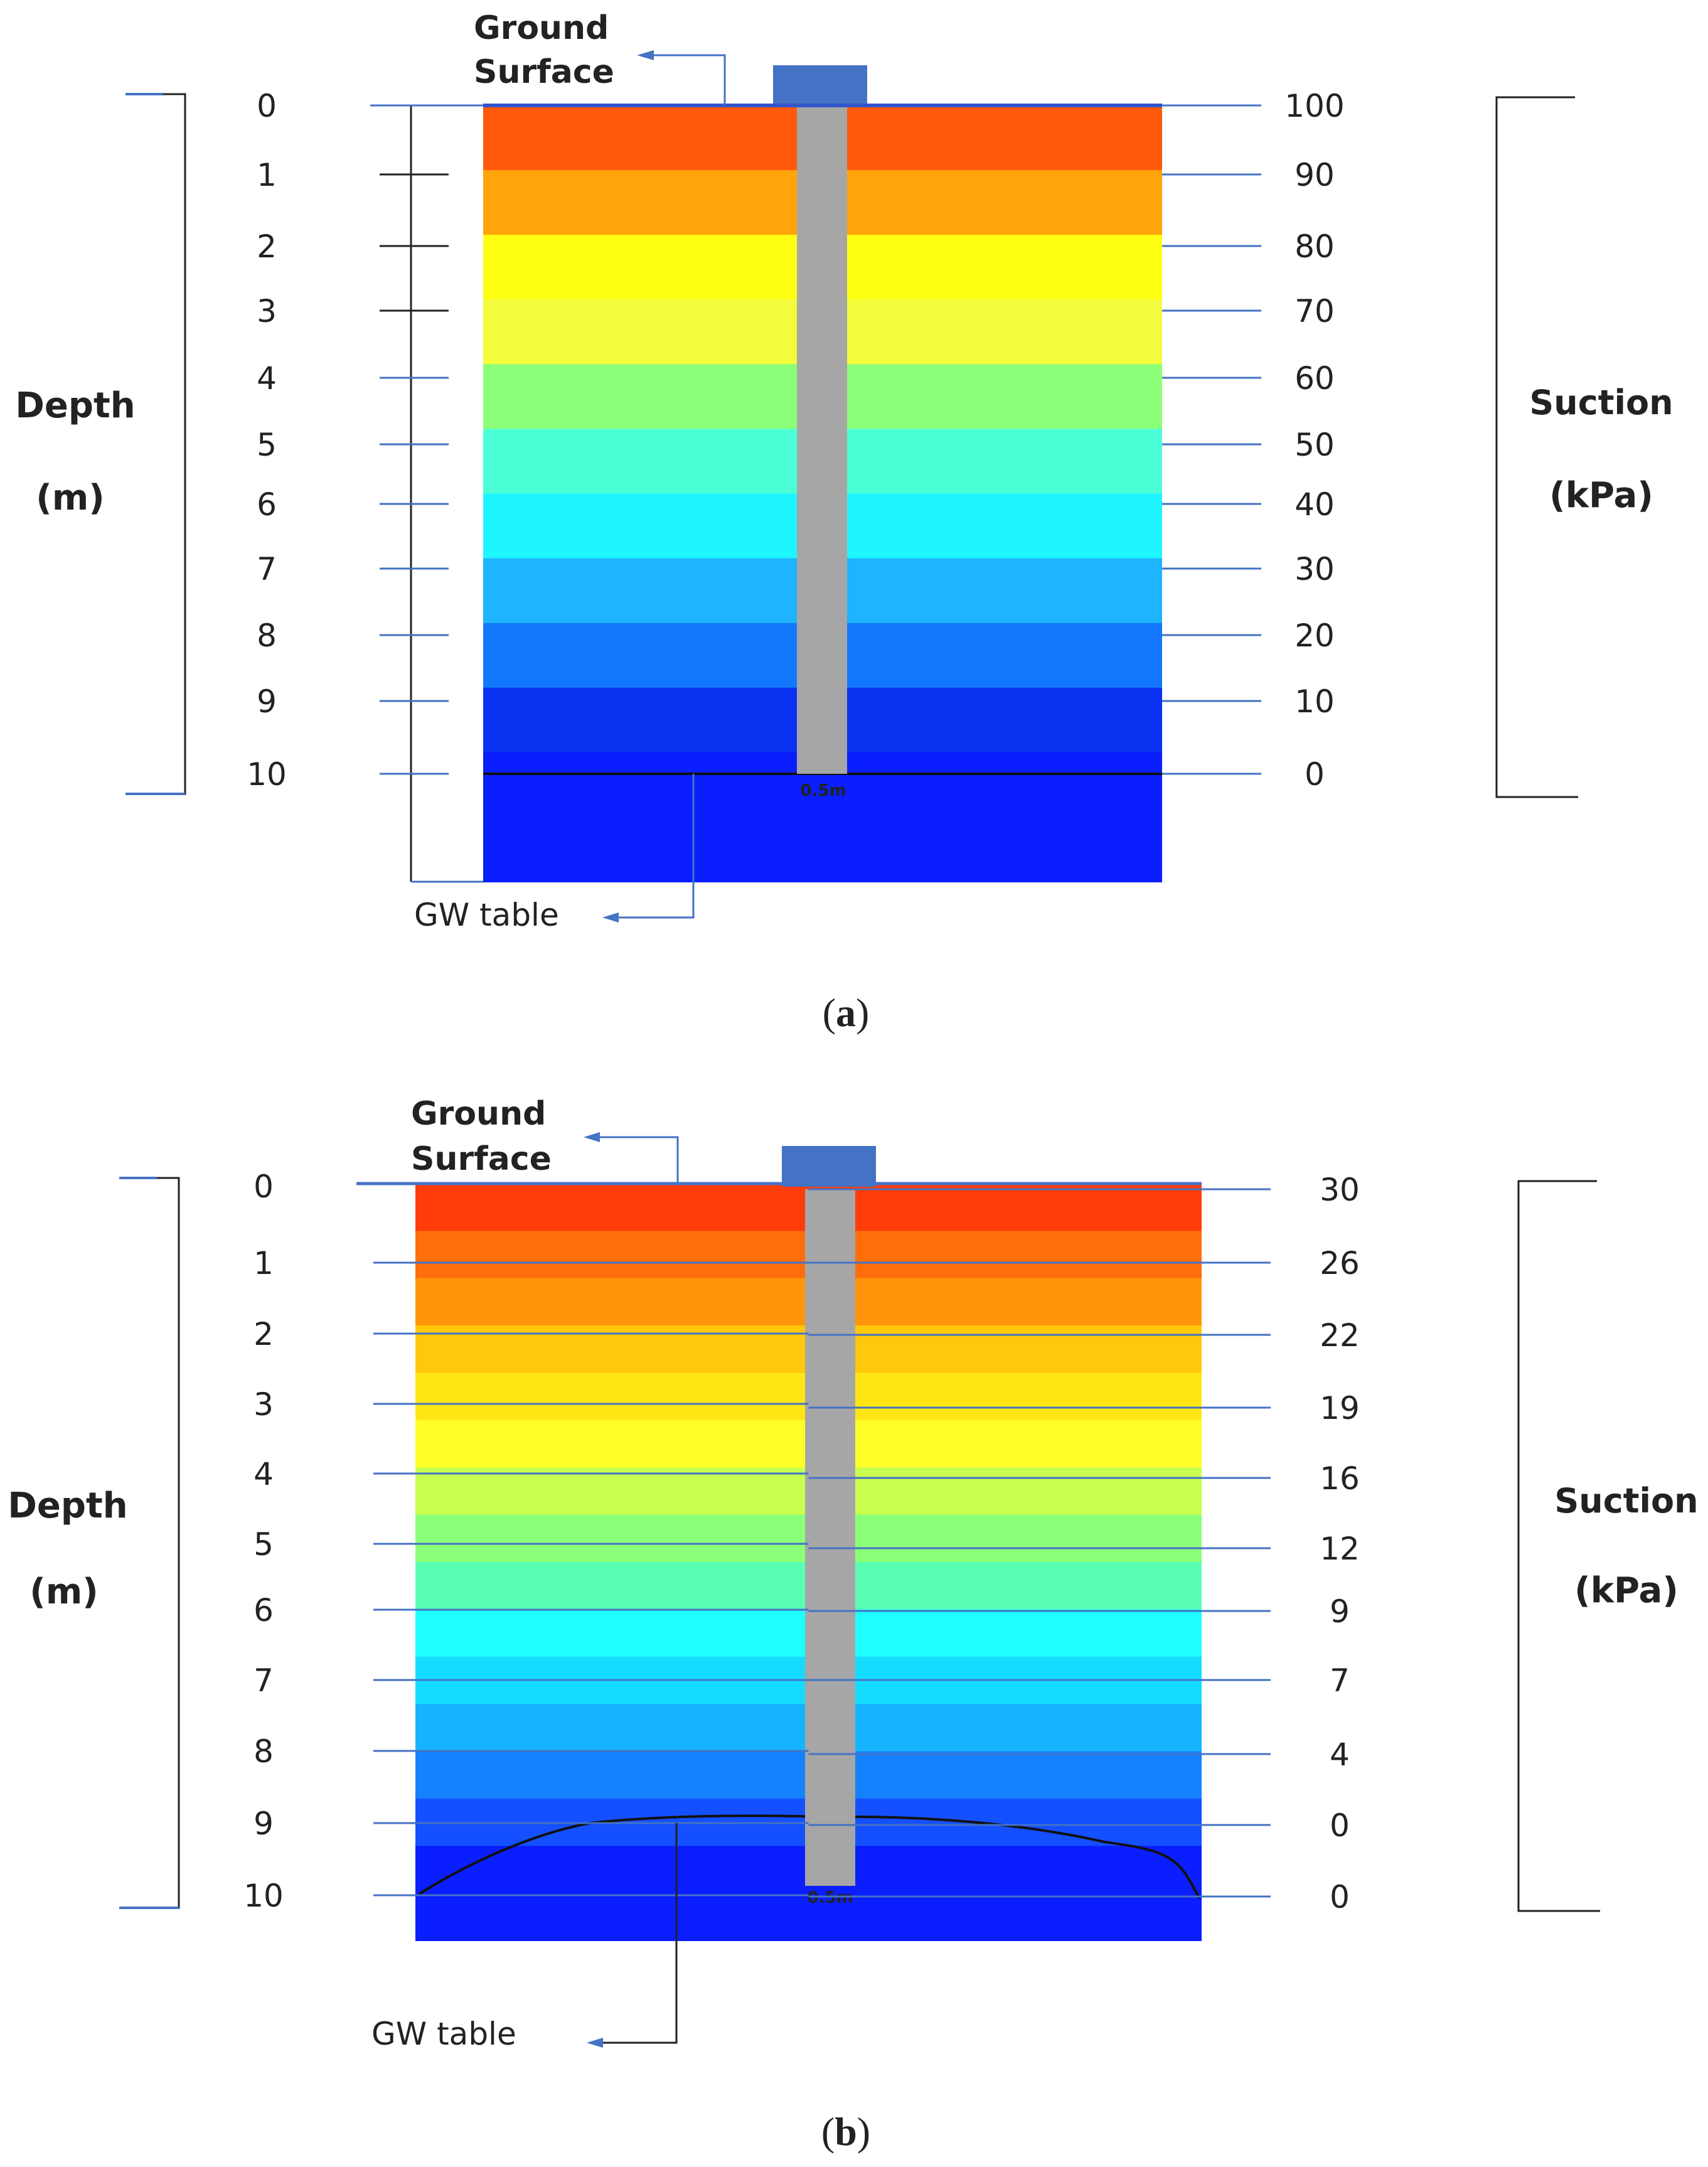 The width and height of the screenshot is (1708, 2167). Describe the element at coordinates (656, 846) in the screenshot. I see `gw-table-leader-a` at that location.